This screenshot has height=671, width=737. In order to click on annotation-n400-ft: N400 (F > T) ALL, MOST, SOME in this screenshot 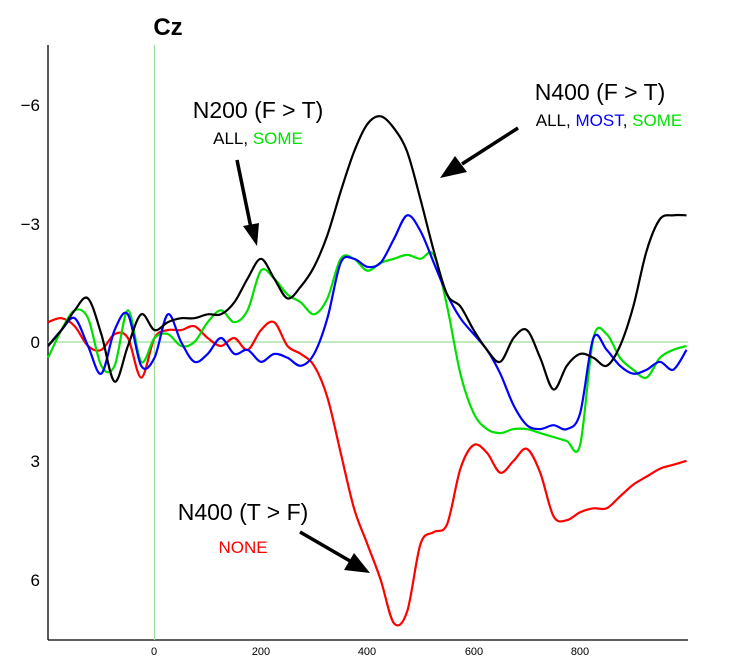, I will do `click(561, 128)`.